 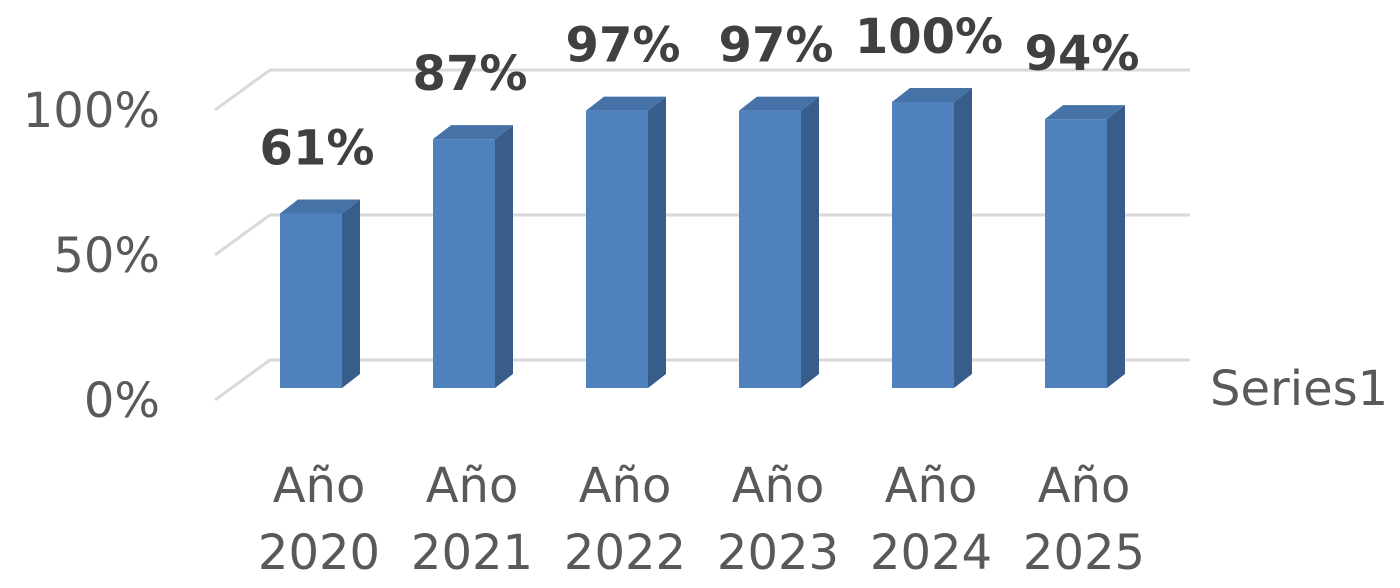 I want to click on x-tick-label: Año 2023, so click(x=778, y=519).